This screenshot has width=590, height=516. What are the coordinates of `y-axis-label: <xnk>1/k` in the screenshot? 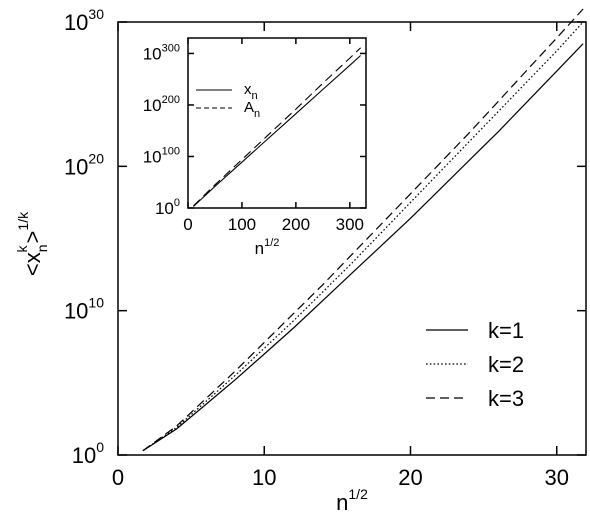 It's located at (32, 243).